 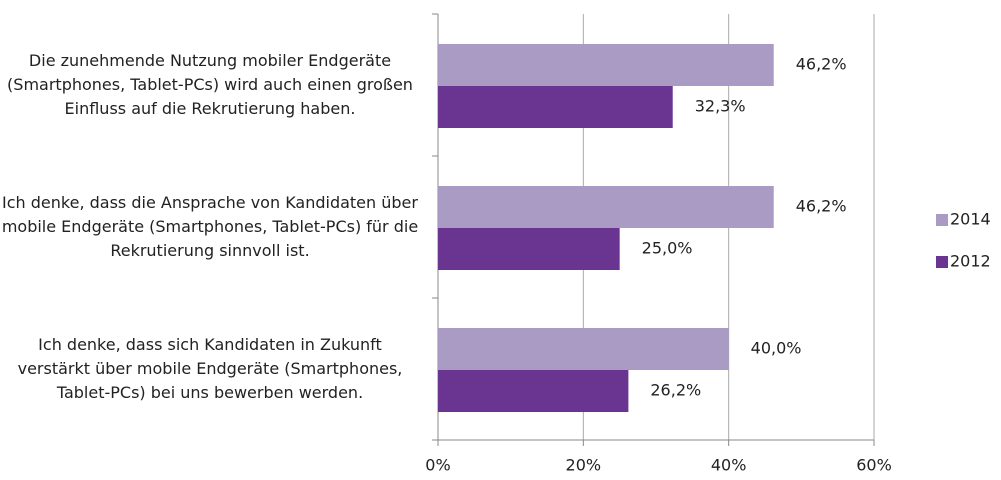 I want to click on value-label: 32,3%, so click(x=720, y=106).